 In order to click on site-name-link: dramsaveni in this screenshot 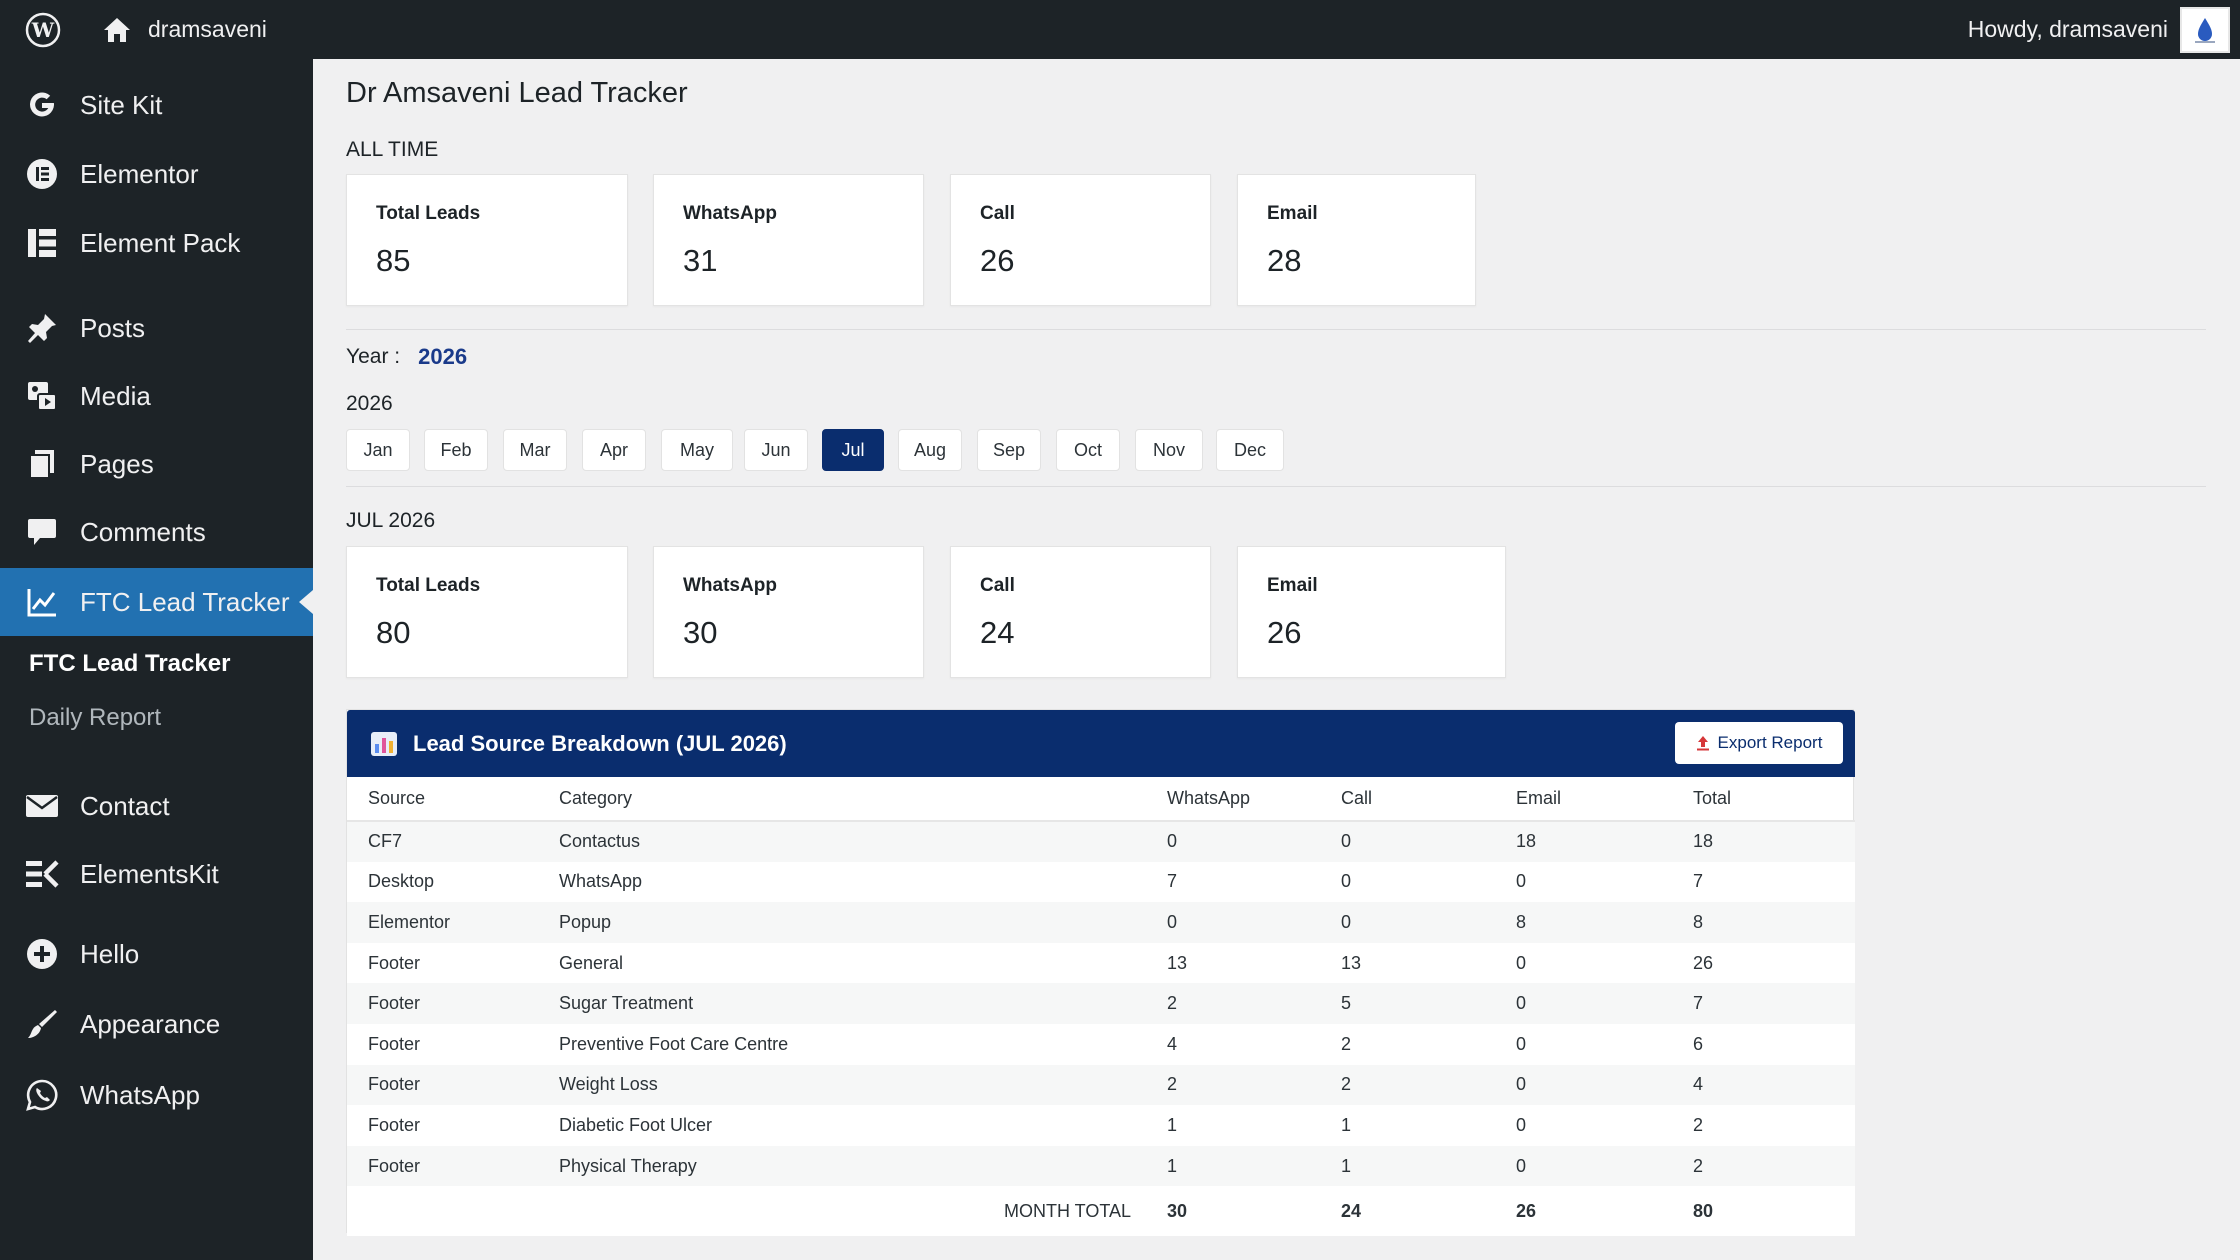, I will do `click(184, 30)`.